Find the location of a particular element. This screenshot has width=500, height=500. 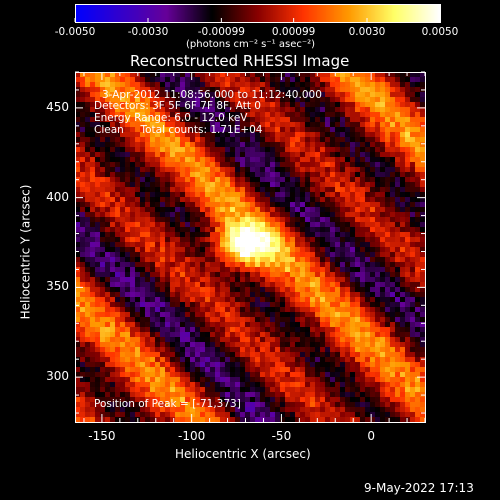

y-tick-label: 450 is located at coordinates (57, 106).